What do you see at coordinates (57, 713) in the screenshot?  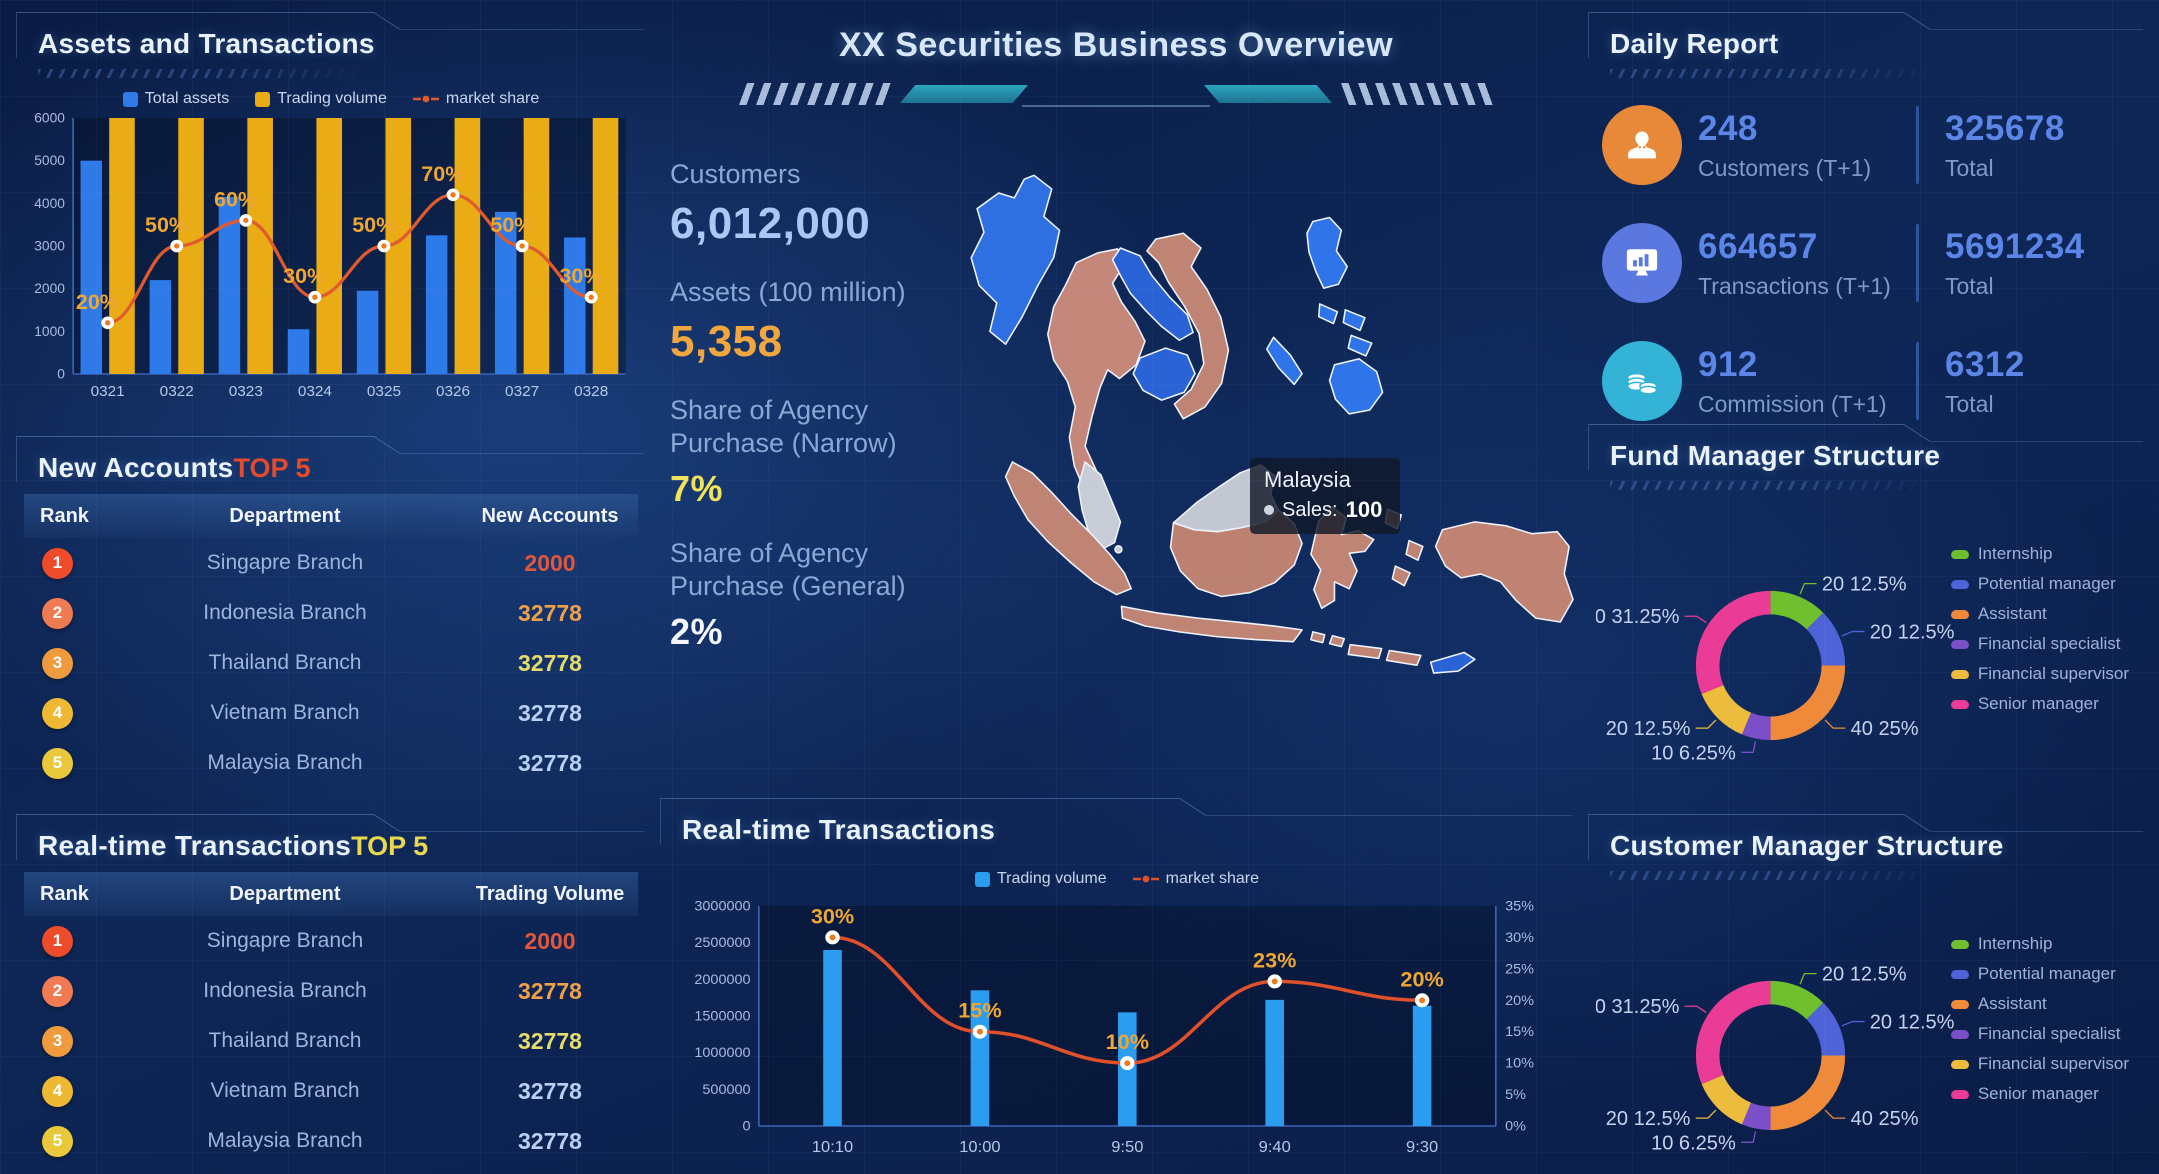 I see `rank-badge: 4` at bounding box center [57, 713].